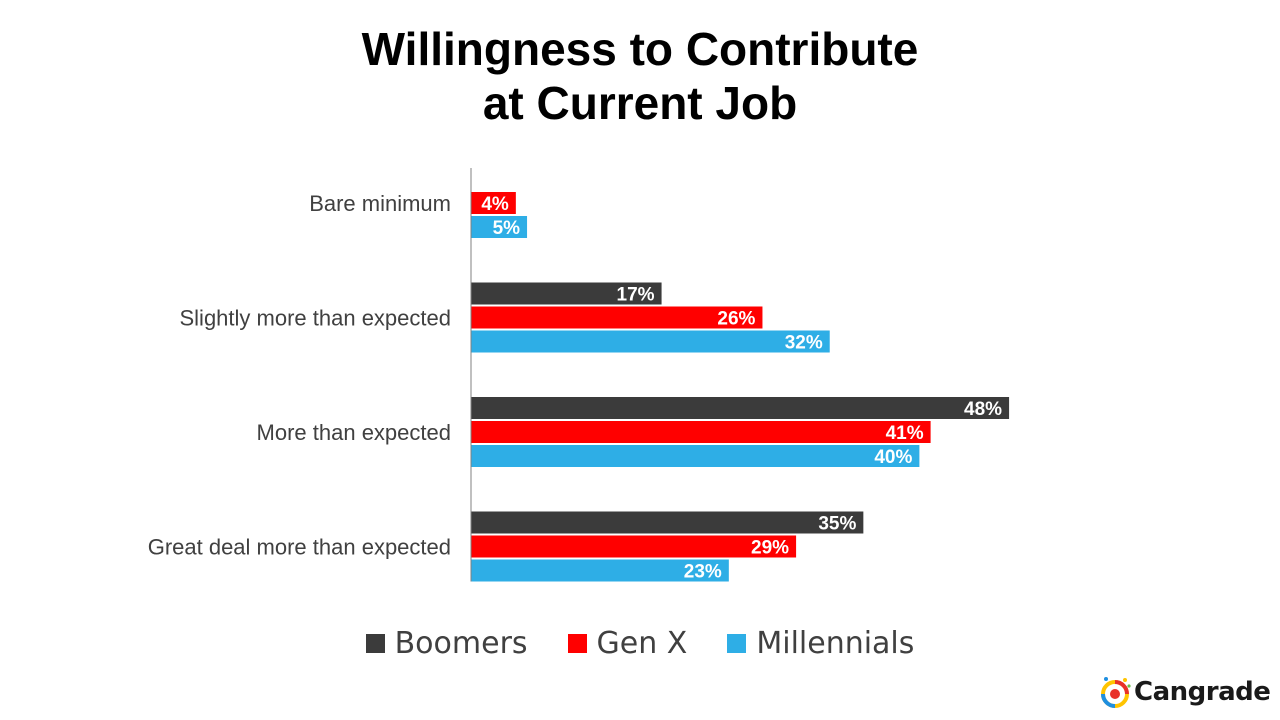 This screenshot has height=720, width=1280. Describe the element at coordinates (461, 643) in the screenshot. I see `legend-label: Boomers` at that location.